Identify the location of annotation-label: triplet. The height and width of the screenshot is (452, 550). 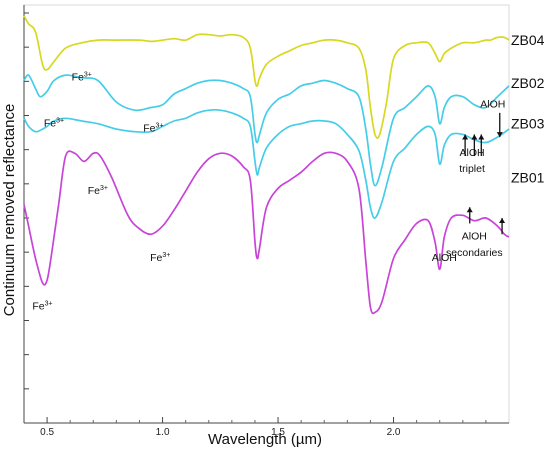
(472, 169).